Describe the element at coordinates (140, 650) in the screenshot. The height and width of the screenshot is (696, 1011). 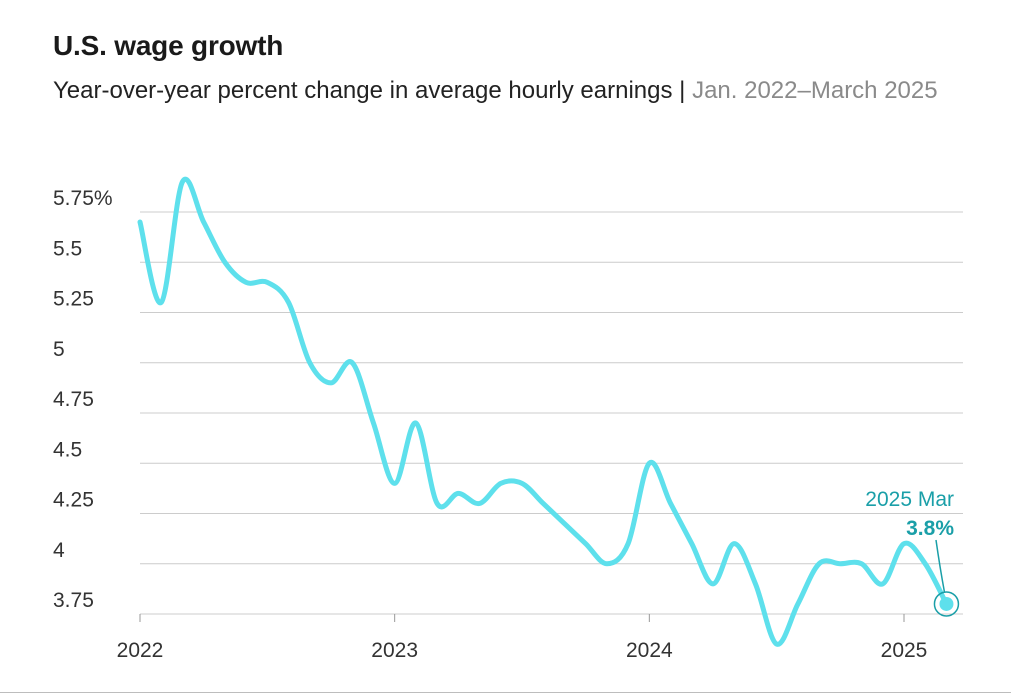
I see `x-tick-label: 2022` at that location.